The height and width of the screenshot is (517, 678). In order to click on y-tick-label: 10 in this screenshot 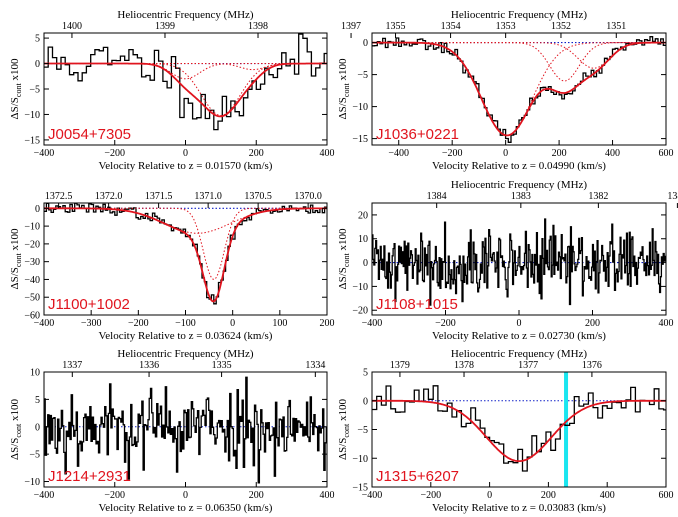, I will do `click(35, 373)`.